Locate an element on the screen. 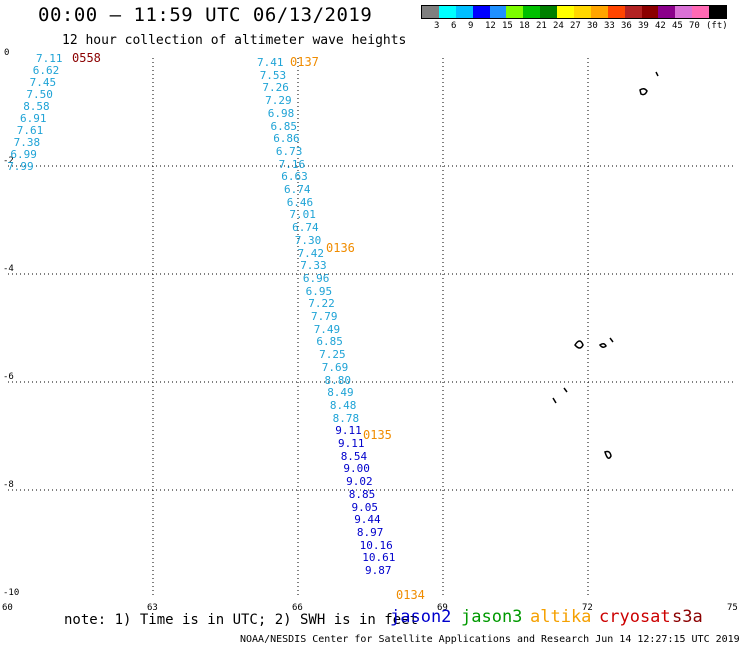 The width and height of the screenshot is (740, 650). wave-height-value: 7.30 is located at coordinates (308, 240).